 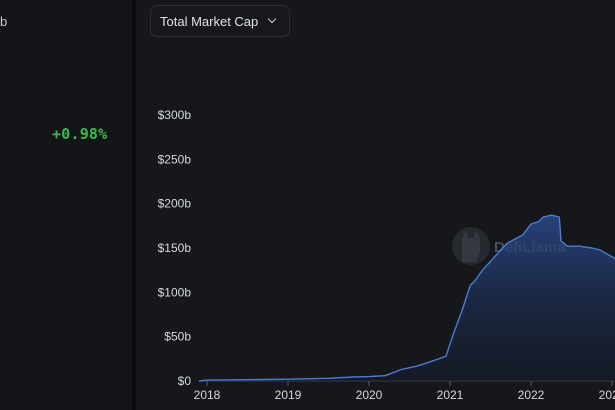 I want to click on x-tick-label: 2019, so click(x=288, y=395).